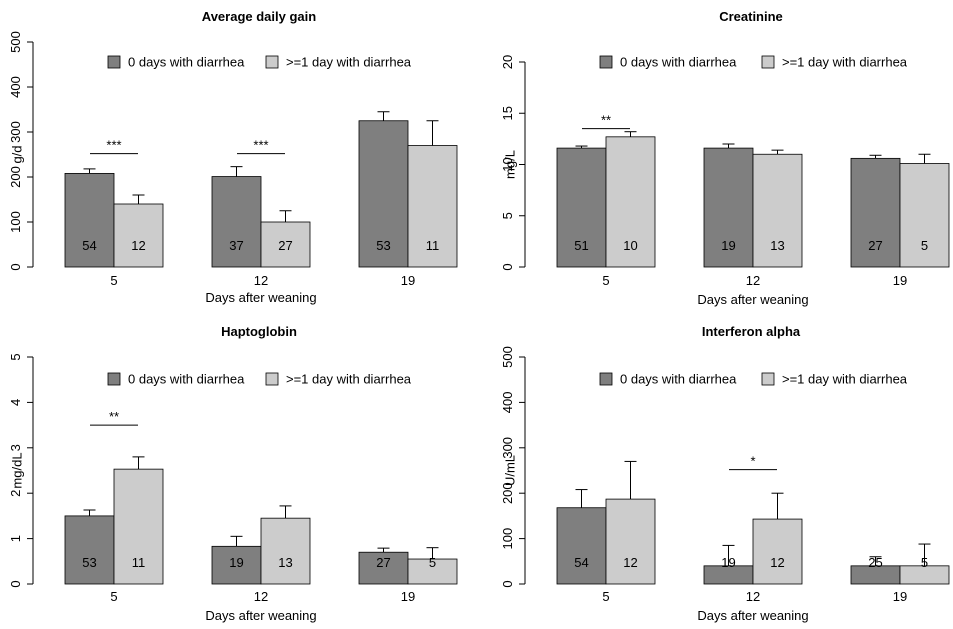 The image size is (953, 629). I want to click on y-tick-label: 10, so click(507, 164).